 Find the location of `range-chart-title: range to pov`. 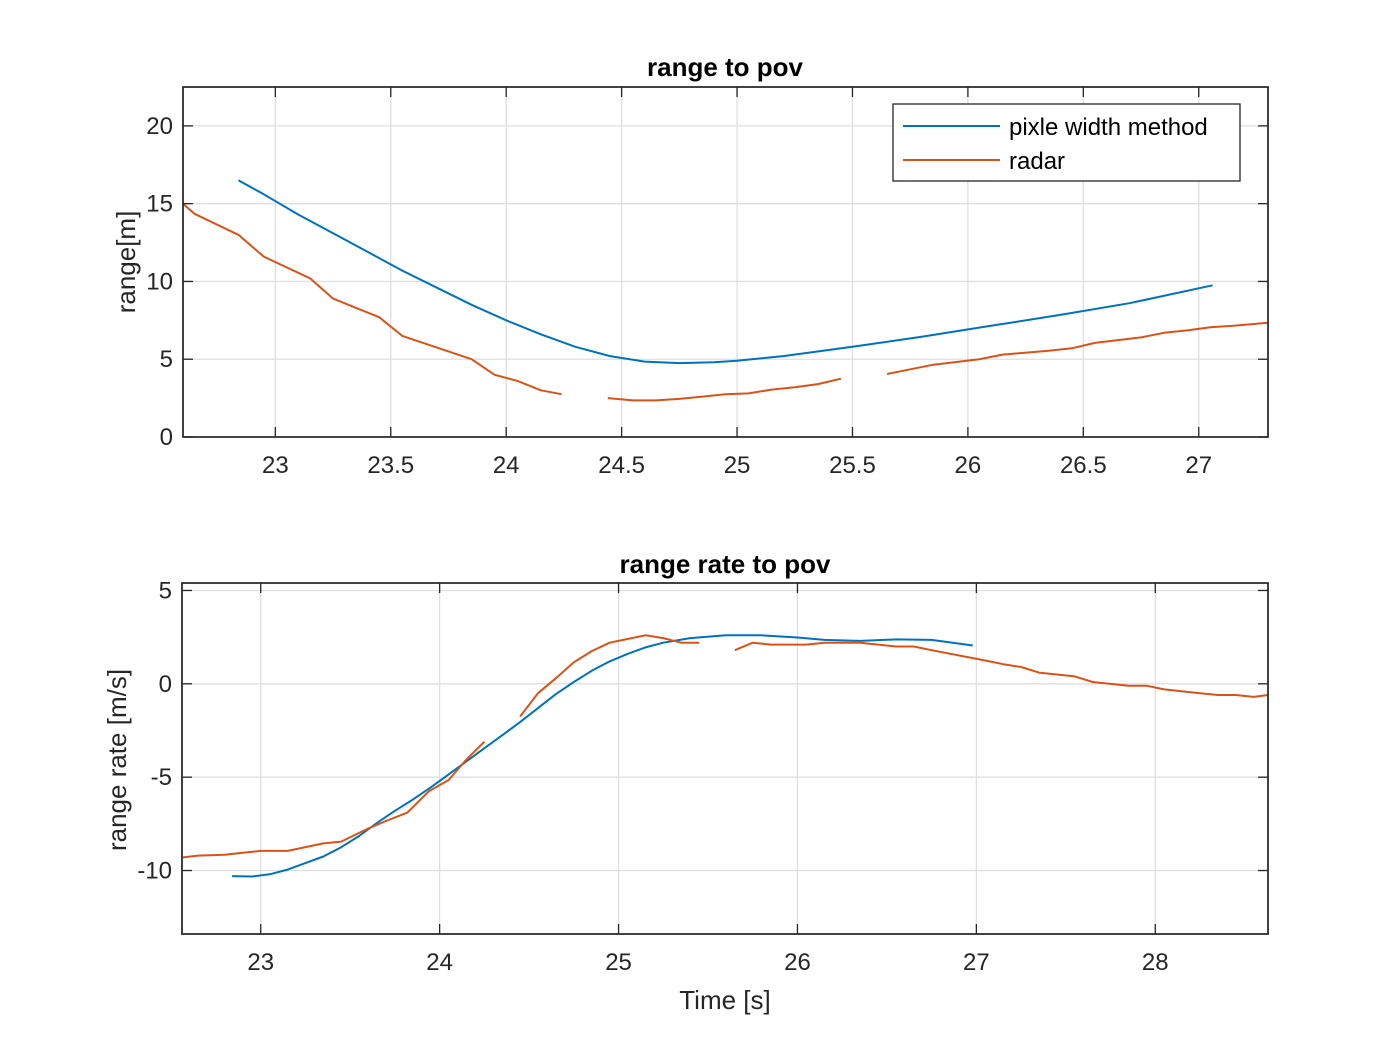

range-chart-title: range to pov is located at coordinates (725, 67).